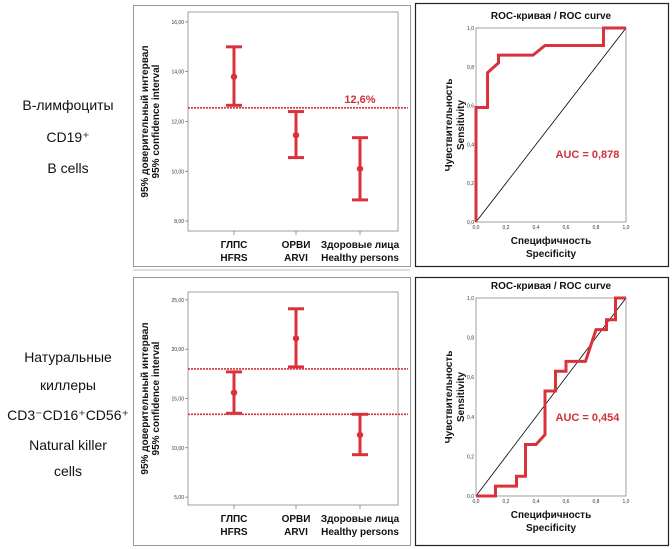 The height and width of the screenshot is (549, 672). Describe the element at coordinates (179, 498) in the screenshot. I see `y-tick-label: 5,00` at that location.